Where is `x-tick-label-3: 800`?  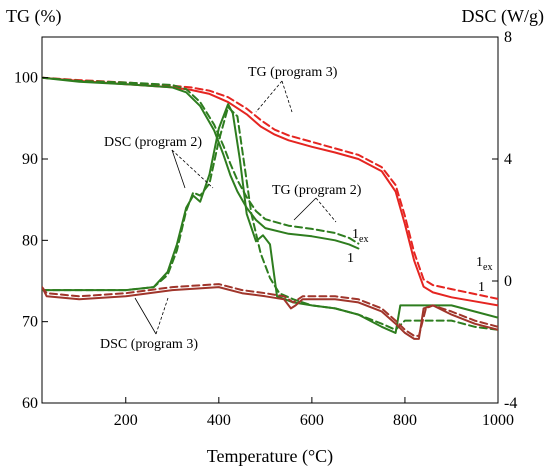
x-tick-label-3: 800 is located at coordinates (405, 420).